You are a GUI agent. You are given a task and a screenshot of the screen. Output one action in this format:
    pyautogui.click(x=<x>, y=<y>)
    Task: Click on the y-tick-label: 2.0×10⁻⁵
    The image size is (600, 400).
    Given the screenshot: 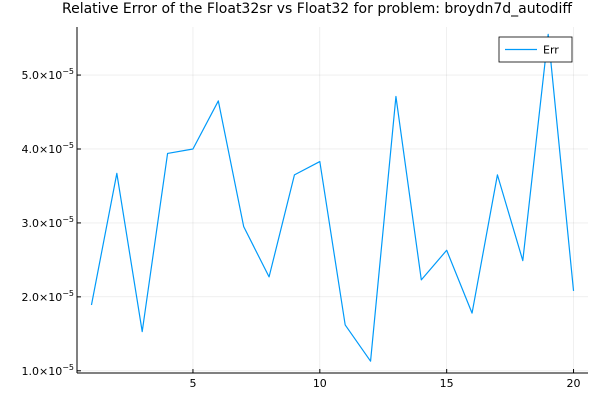 What is the action you would take?
    pyautogui.click(x=47, y=296)
    